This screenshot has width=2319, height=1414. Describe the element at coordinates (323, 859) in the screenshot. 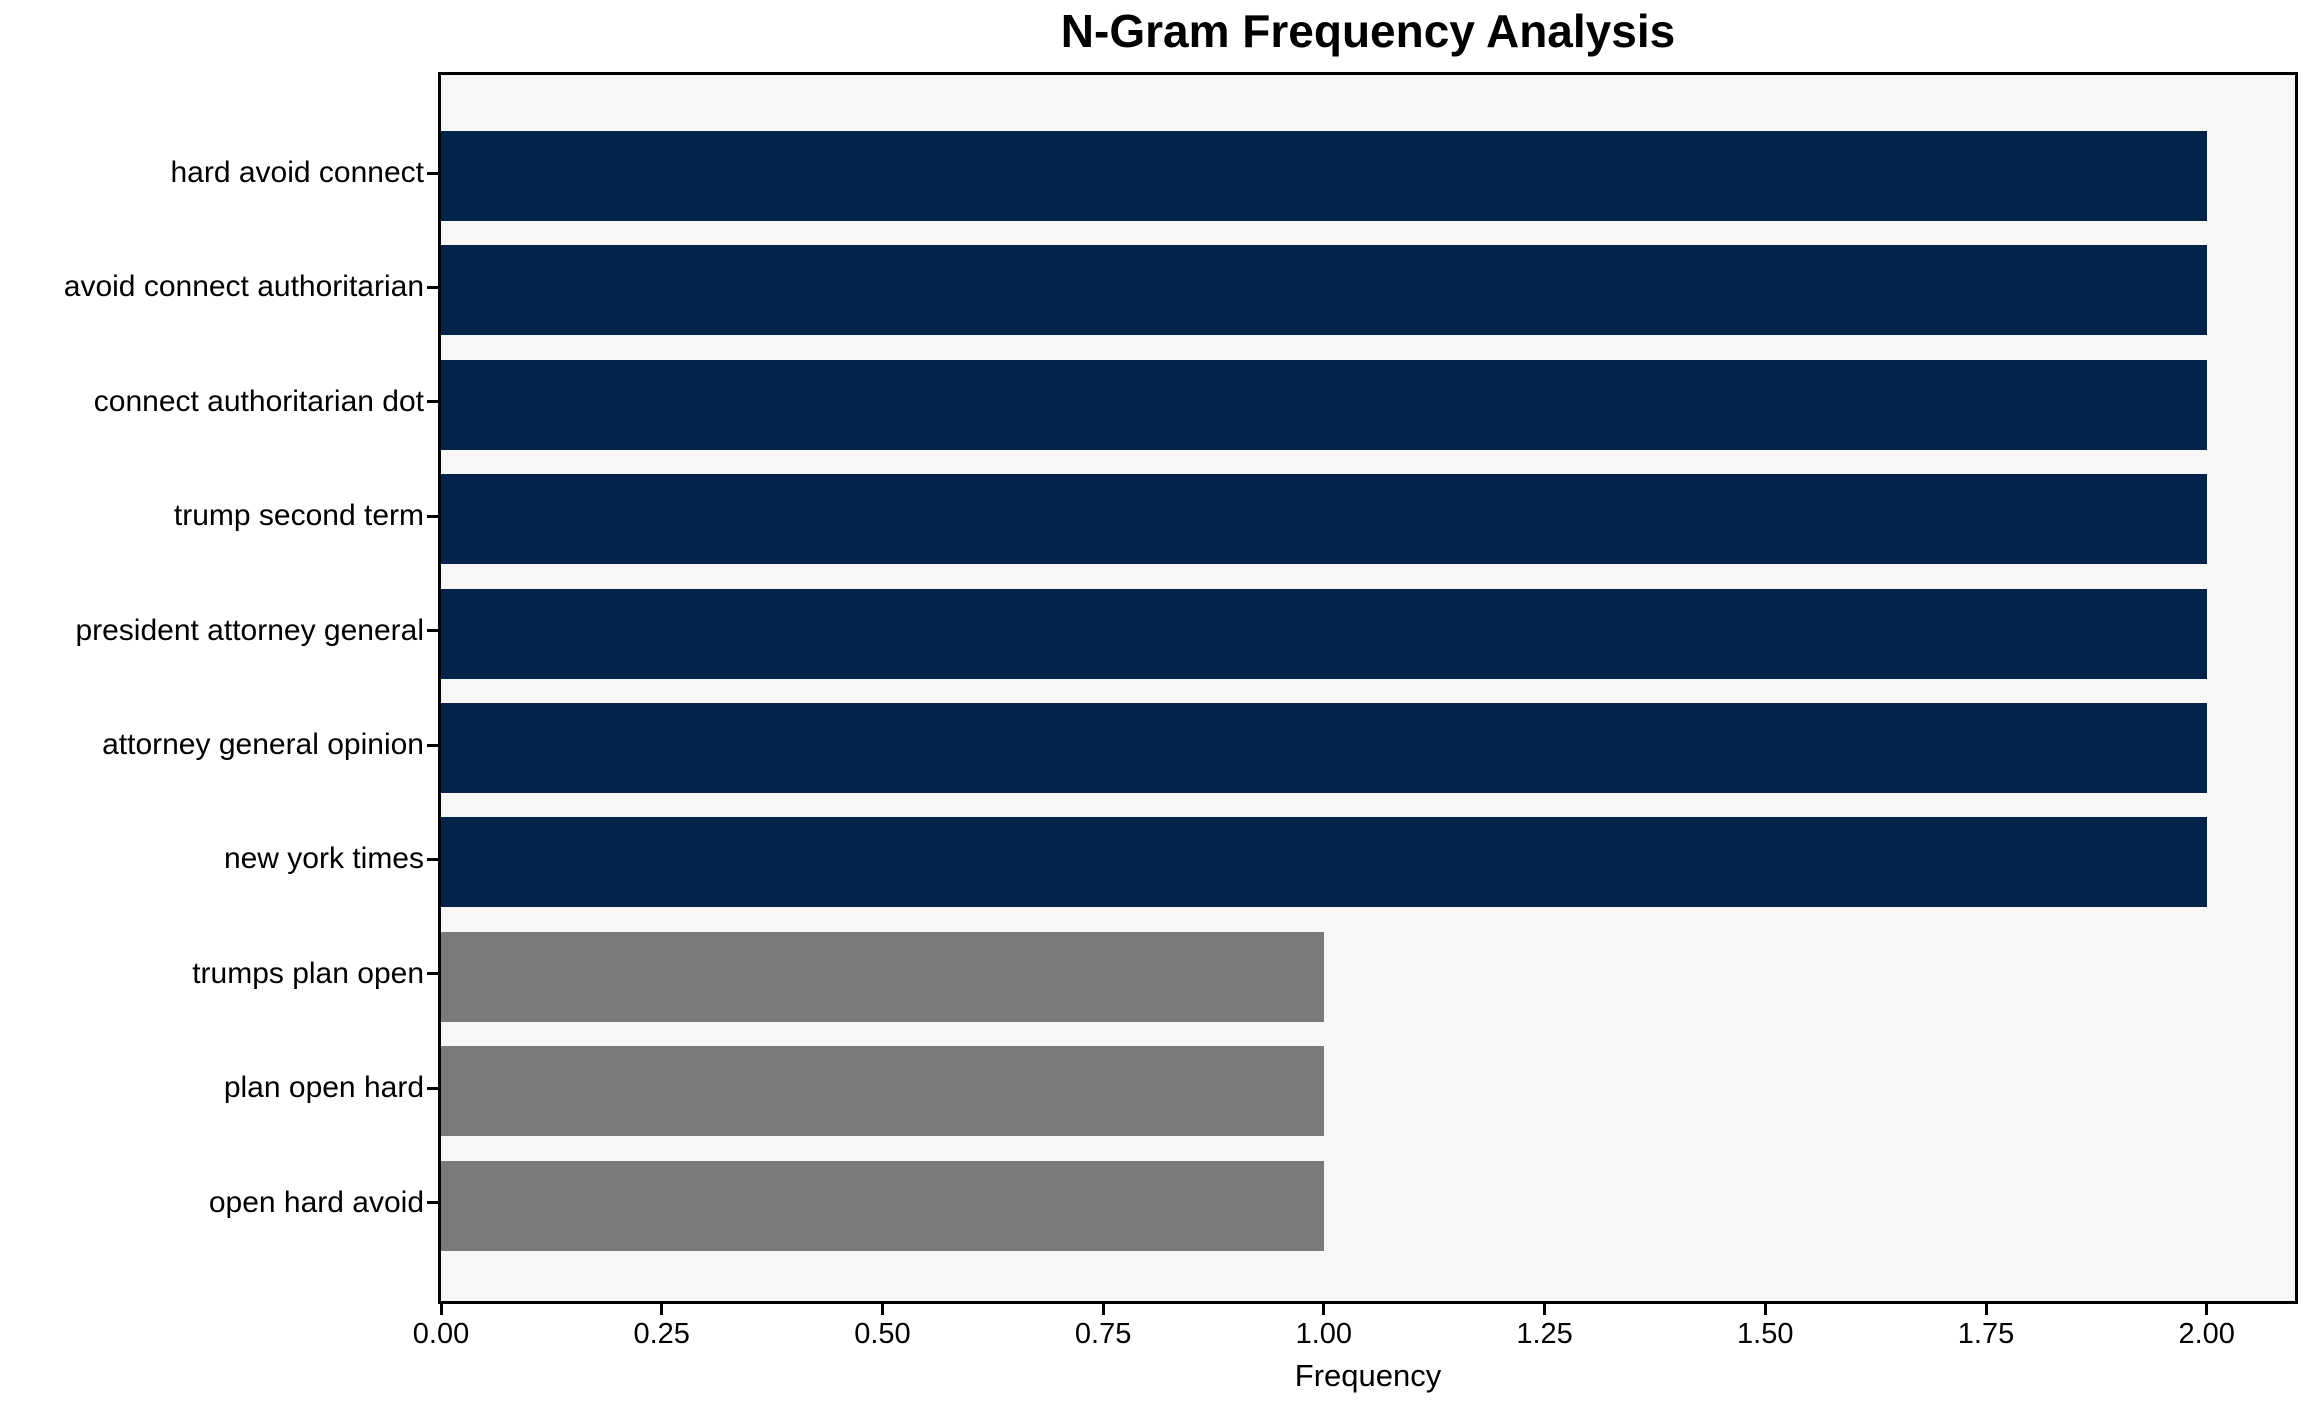

I see `y-tick-label: new york times` at that location.